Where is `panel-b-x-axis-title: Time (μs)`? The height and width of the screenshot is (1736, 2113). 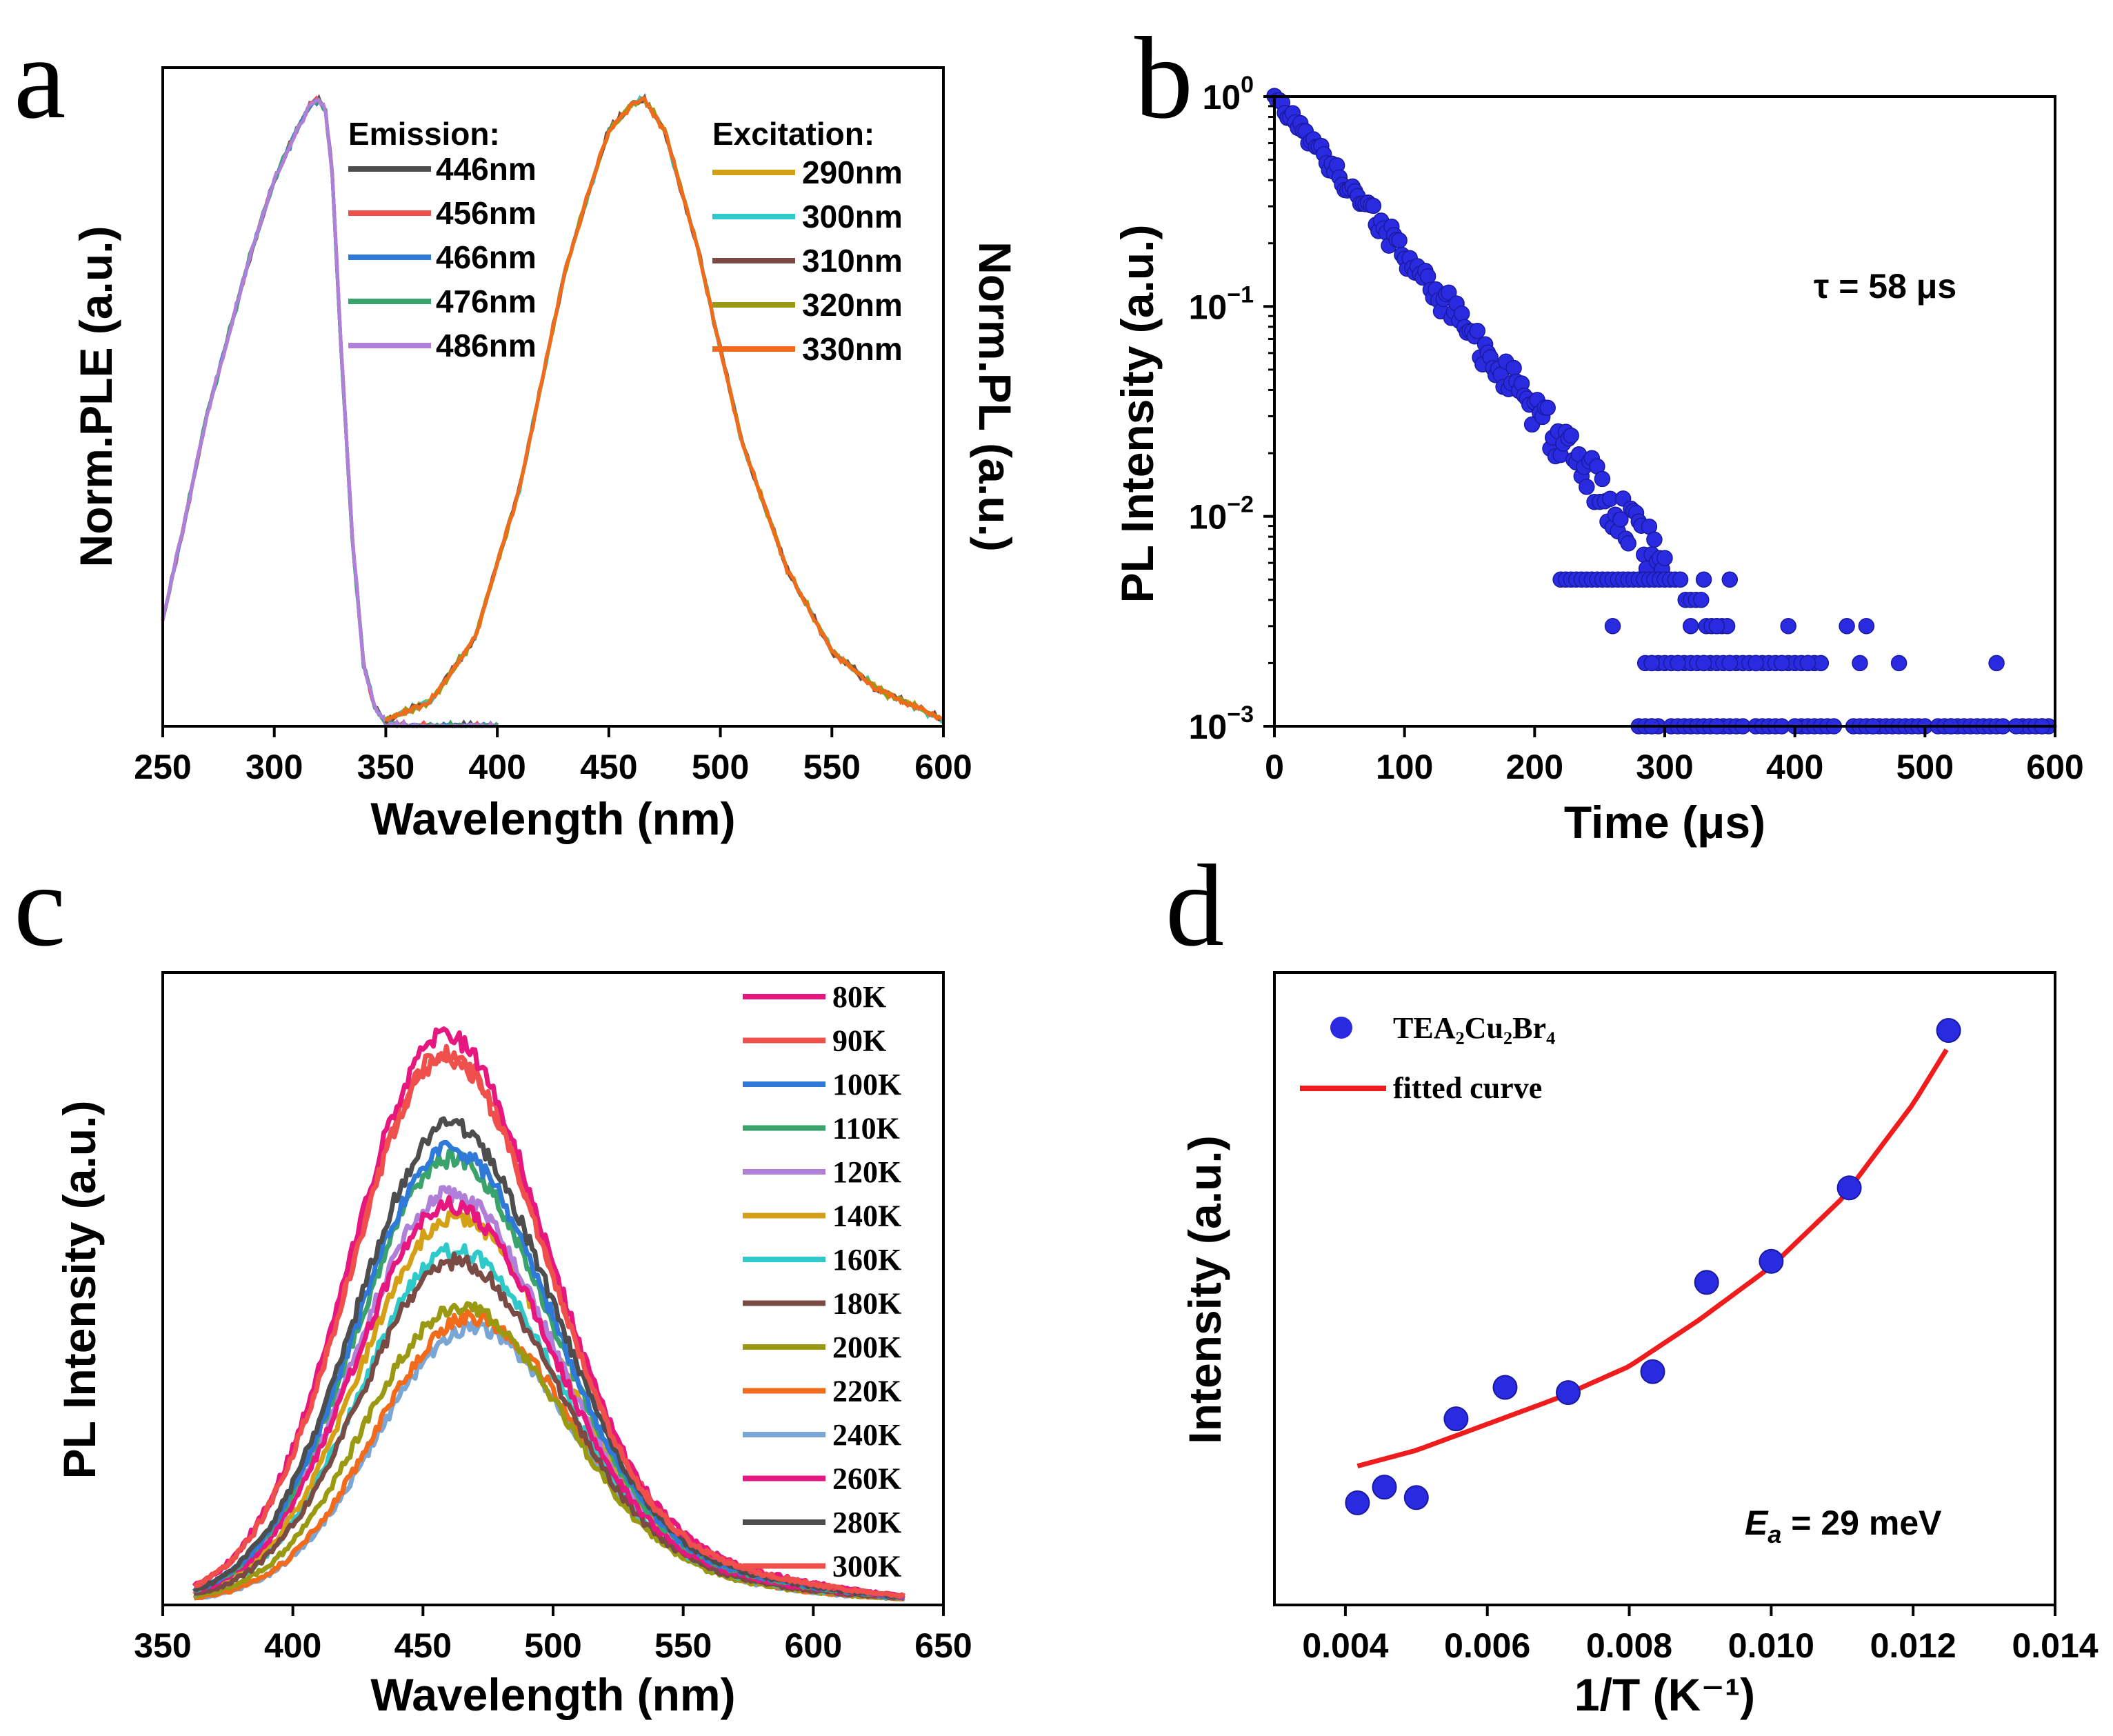
panel-b-x-axis-title: Time (μs) is located at coordinates (1664, 822).